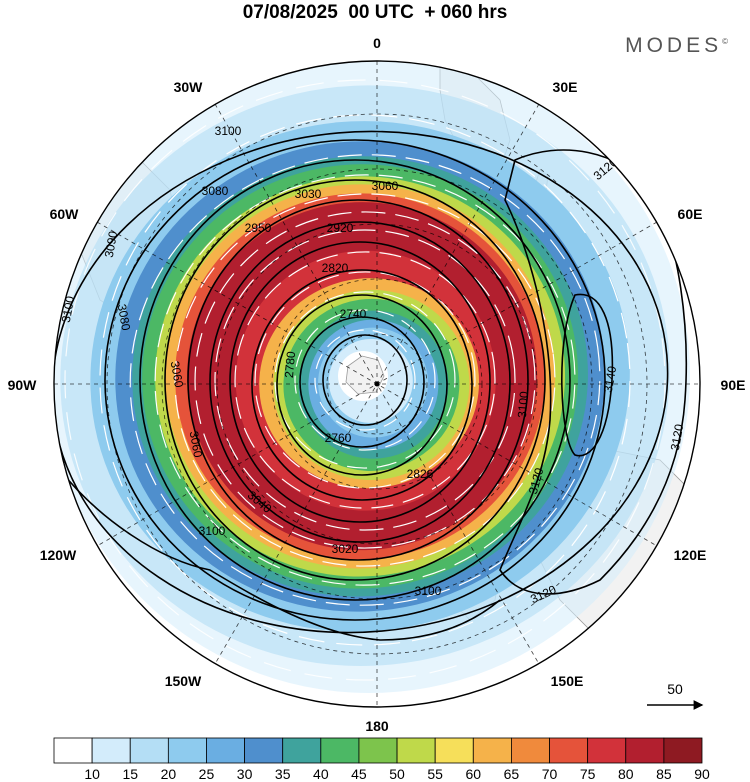 The width and height of the screenshot is (750, 782). Describe the element at coordinates (359, 774) in the screenshot. I see `colorbar-label: 45` at that location.